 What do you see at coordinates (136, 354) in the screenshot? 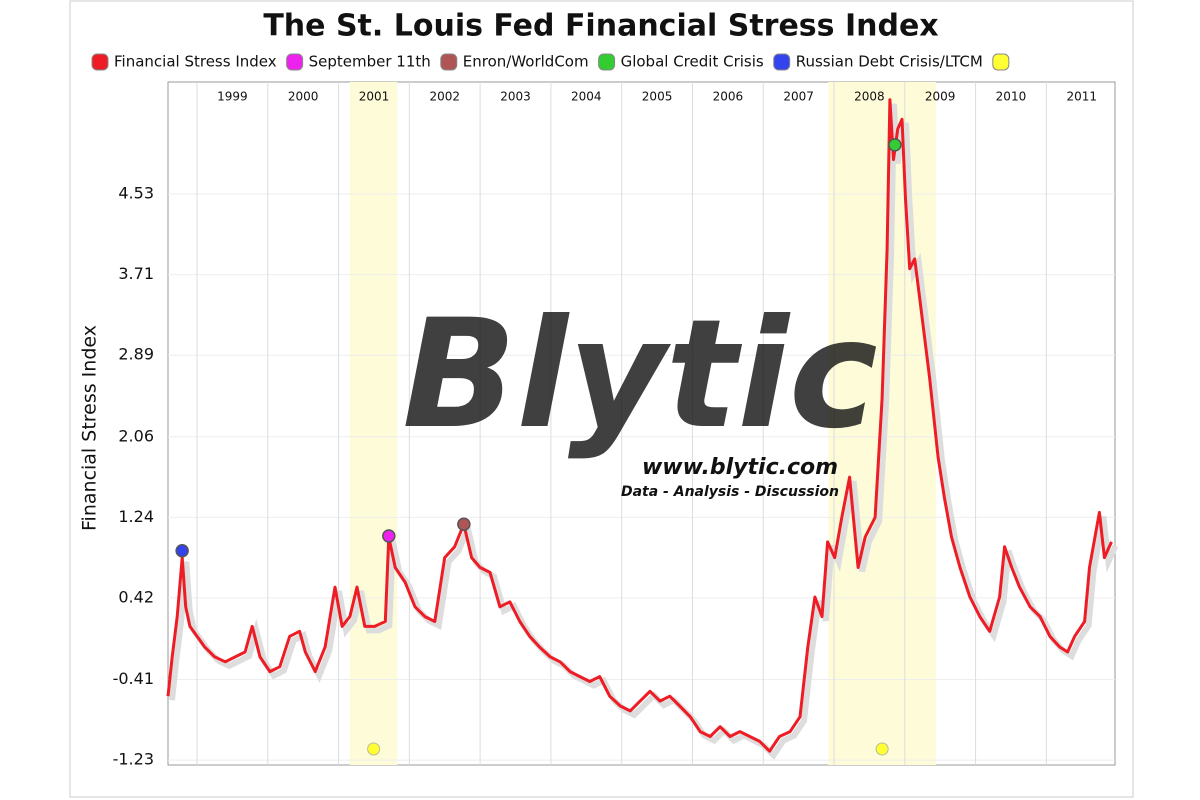
I see `y-tick-label: 2.89` at bounding box center [136, 354].